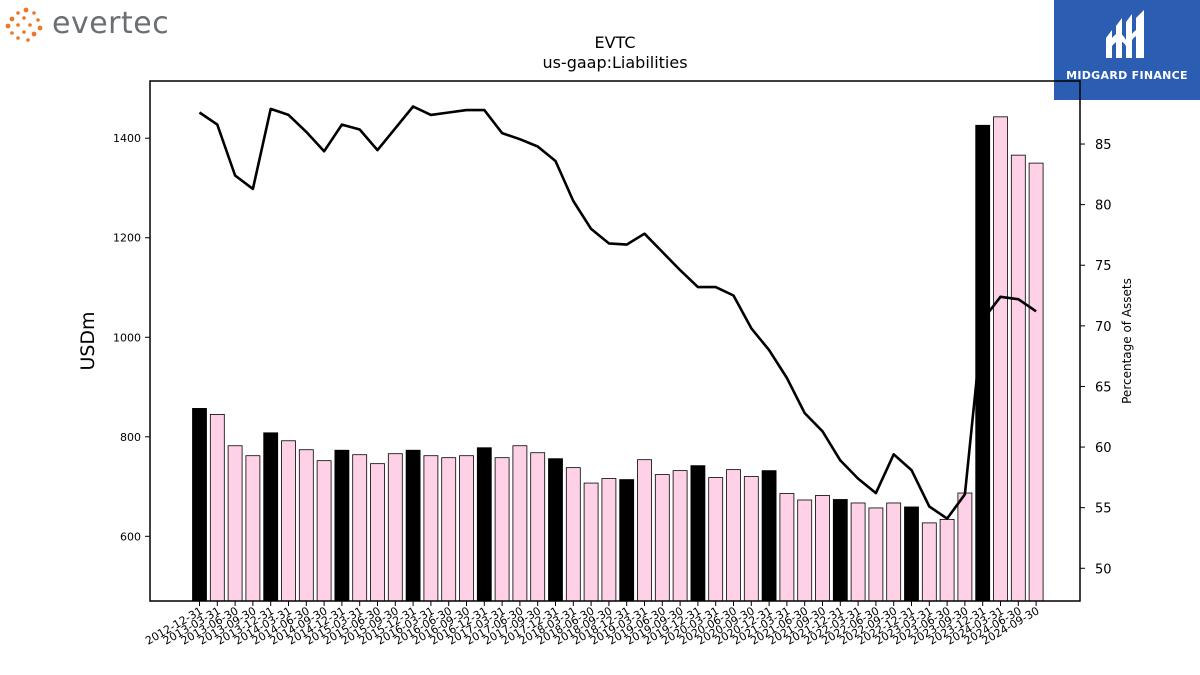 The width and height of the screenshot is (1200, 675). I want to click on y2-tick-label: 80, so click(1103, 206).